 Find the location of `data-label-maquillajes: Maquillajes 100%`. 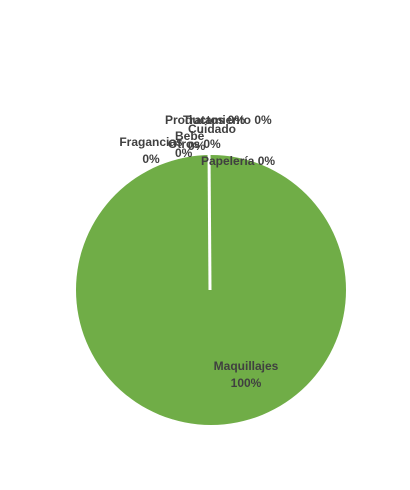

data-label-maquillajes: Maquillajes 100% is located at coordinates (246, 374).